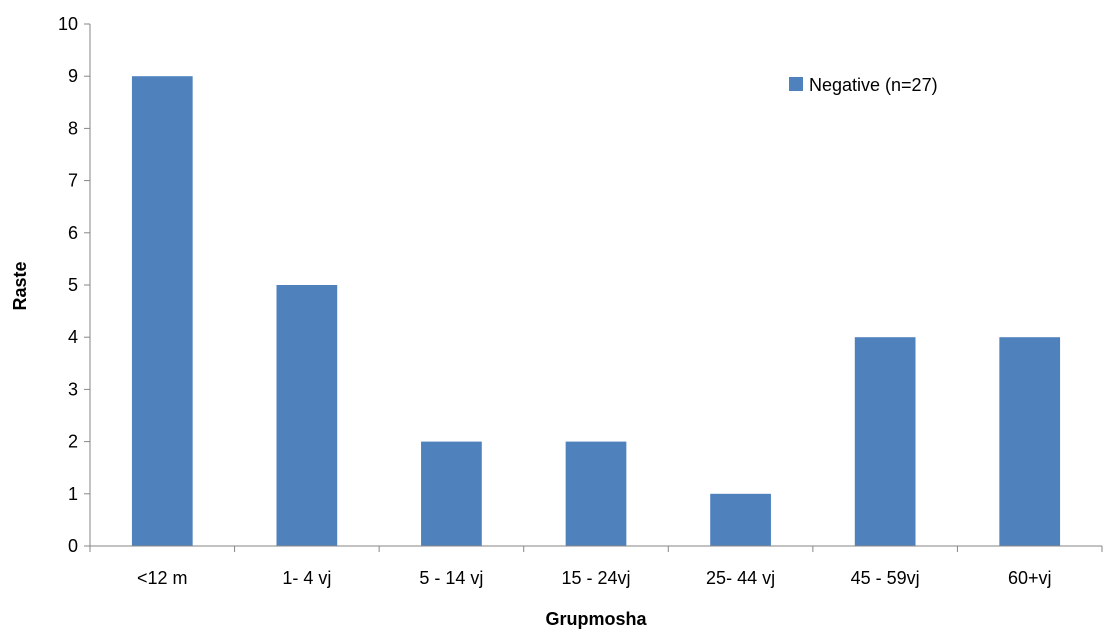 This screenshot has width=1106, height=640. I want to click on y-tick-label: 8, so click(73, 128).